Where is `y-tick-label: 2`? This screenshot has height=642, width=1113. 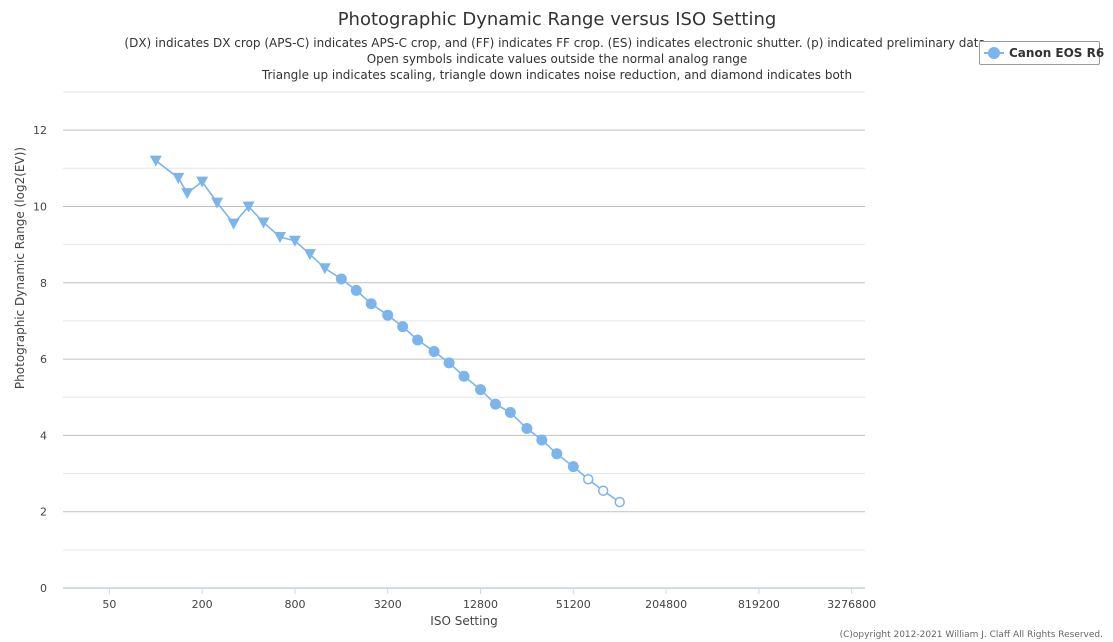
y-tick-label: 2 is located at coordinates (43, 512).